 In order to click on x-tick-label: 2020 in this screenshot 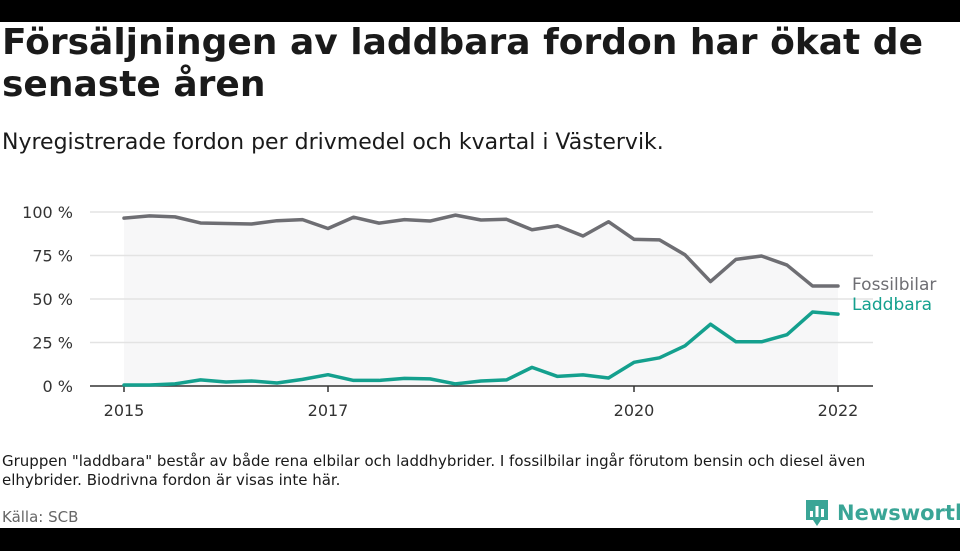, I will do `click(634, 410)`.